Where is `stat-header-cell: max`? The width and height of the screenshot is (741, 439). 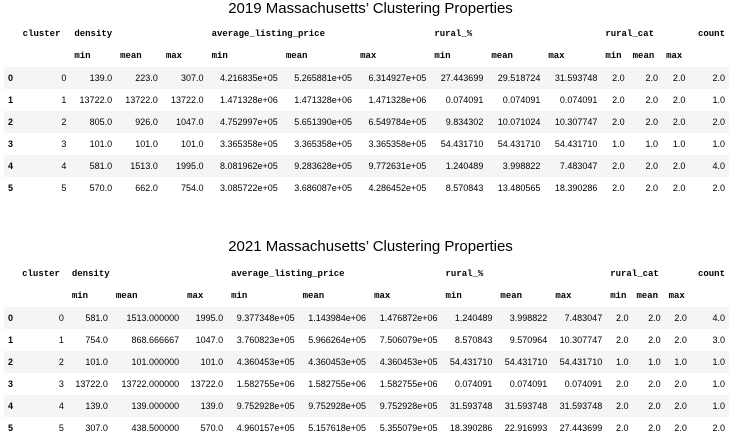 stat-header-cell: max is located at coordinates (563, 296).